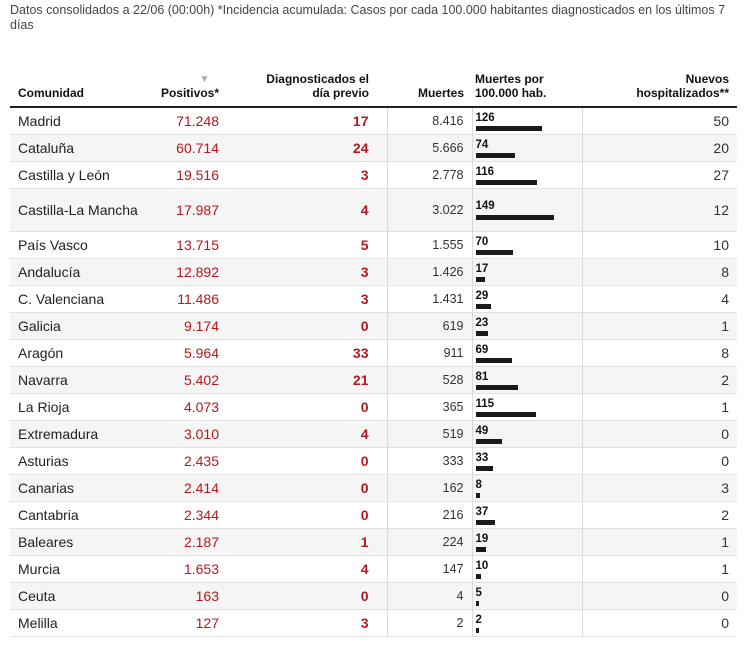 Image resolution: width=751 pixels, height=645 pixels. What do you see at coordinates (429, 488) in the screenshot?
I see `cell-muertes: 162` at bounding box center [429, 488].